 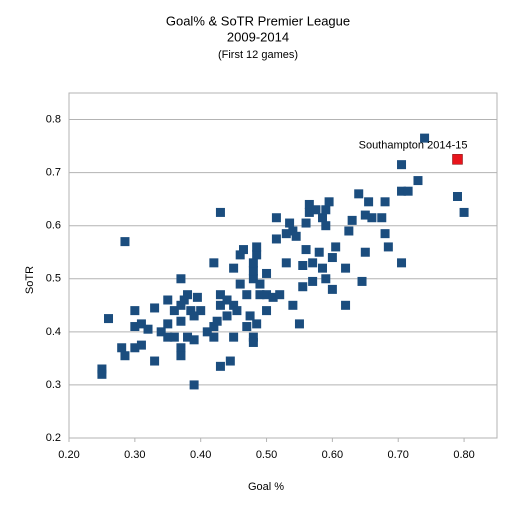 I want to click on x-axis-label: Goal %, so click(x=266, y=487).